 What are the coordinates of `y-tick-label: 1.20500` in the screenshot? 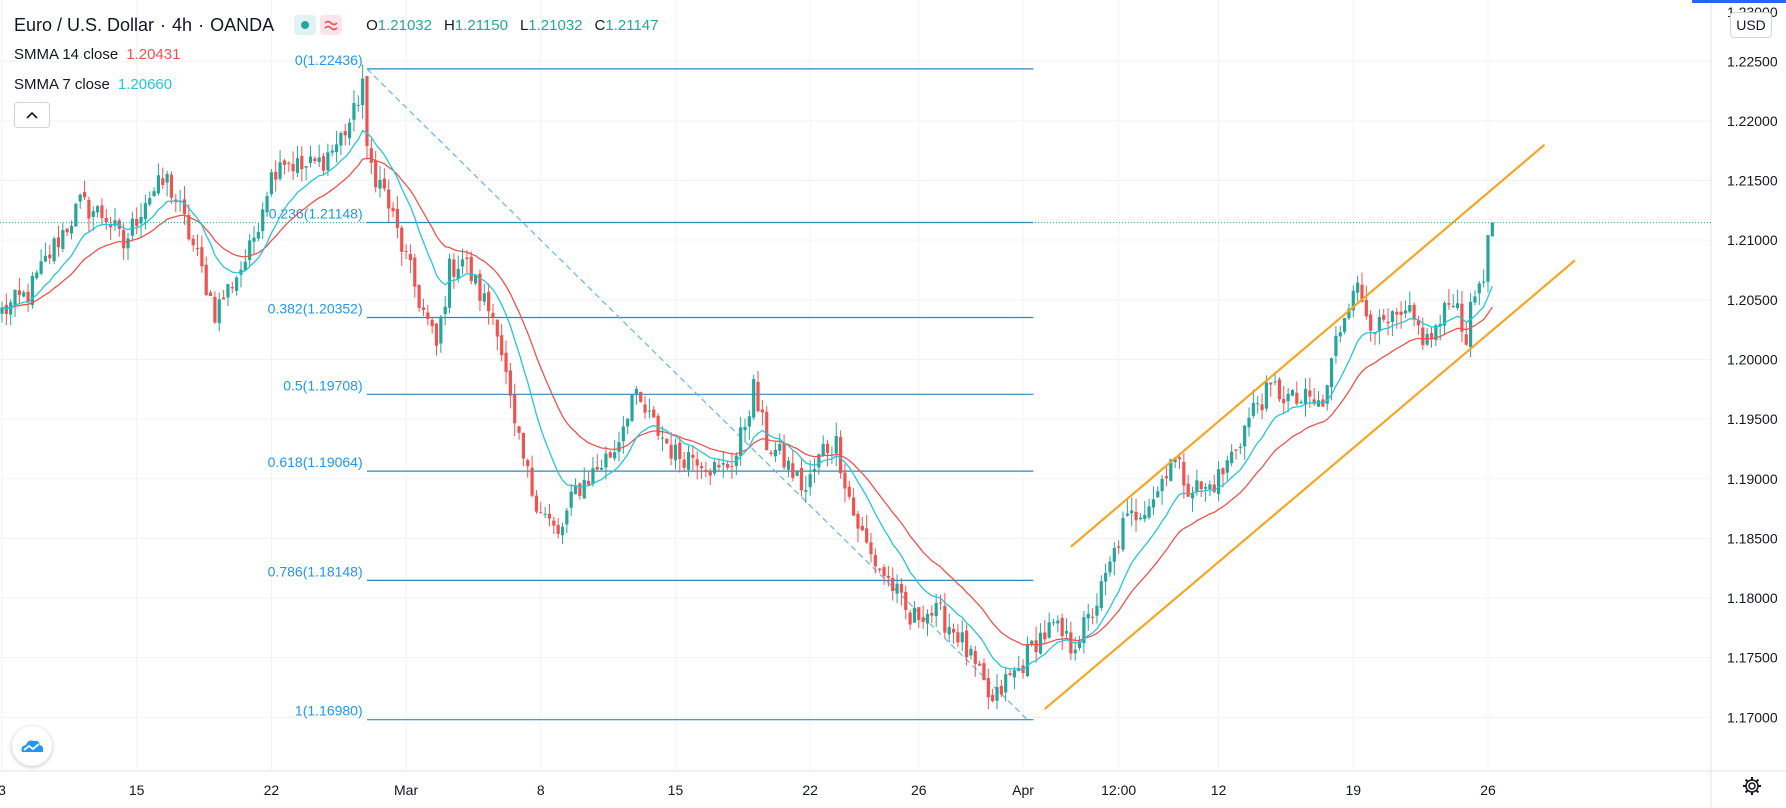 It's located at (1752, 300).